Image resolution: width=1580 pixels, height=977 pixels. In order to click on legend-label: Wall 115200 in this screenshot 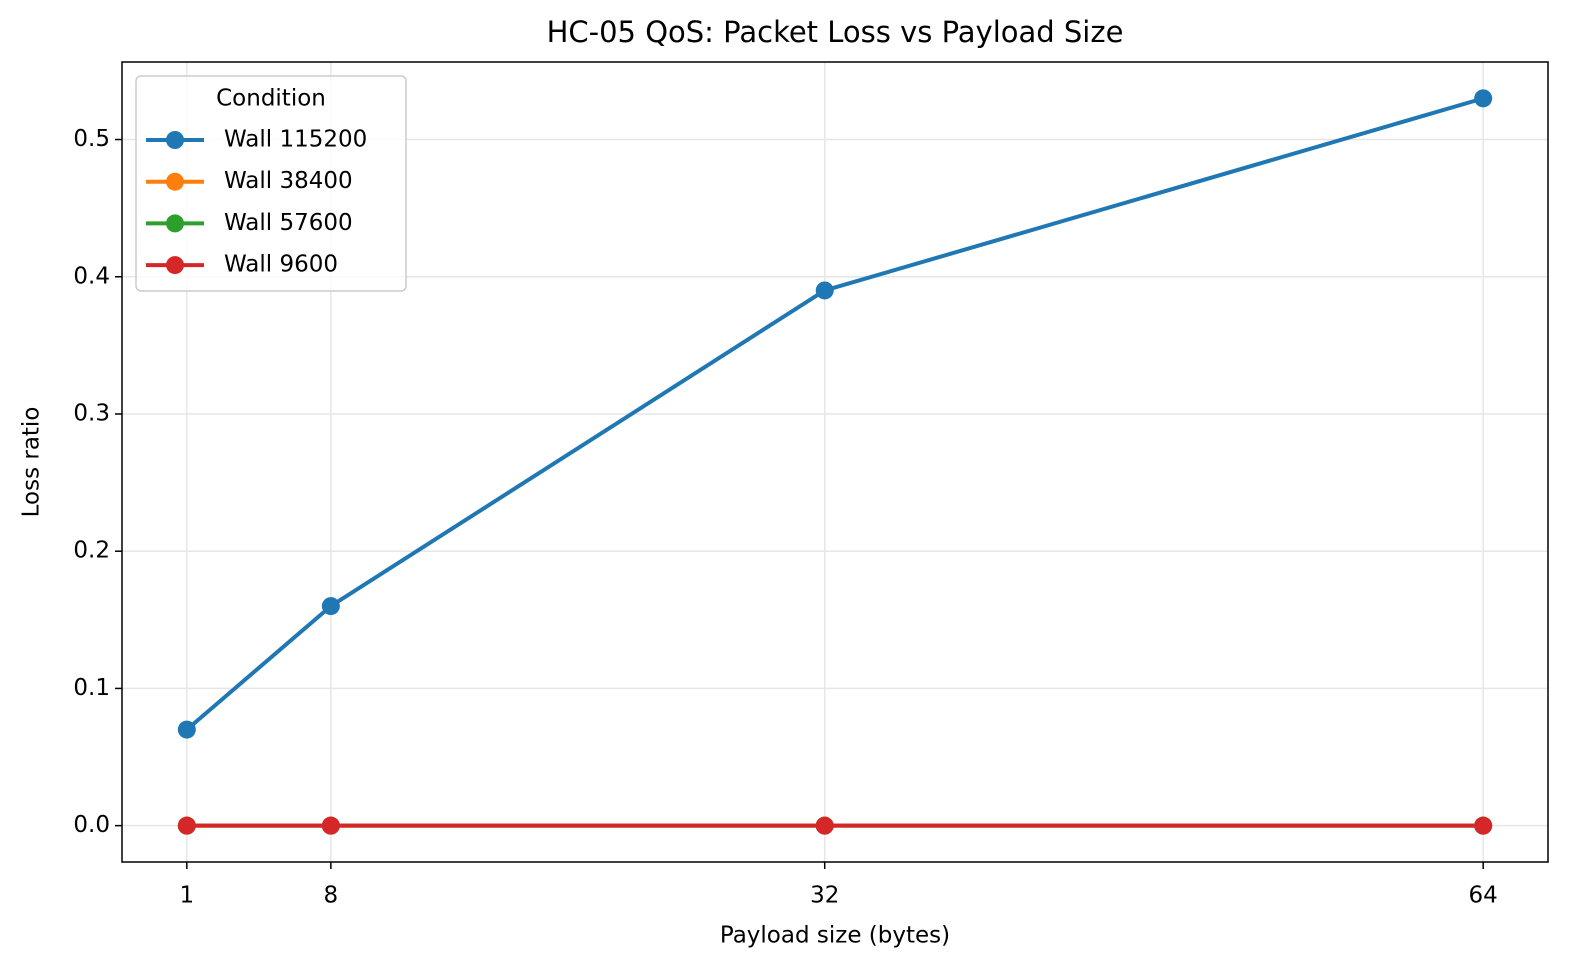, I will do `click(295, 140)`.